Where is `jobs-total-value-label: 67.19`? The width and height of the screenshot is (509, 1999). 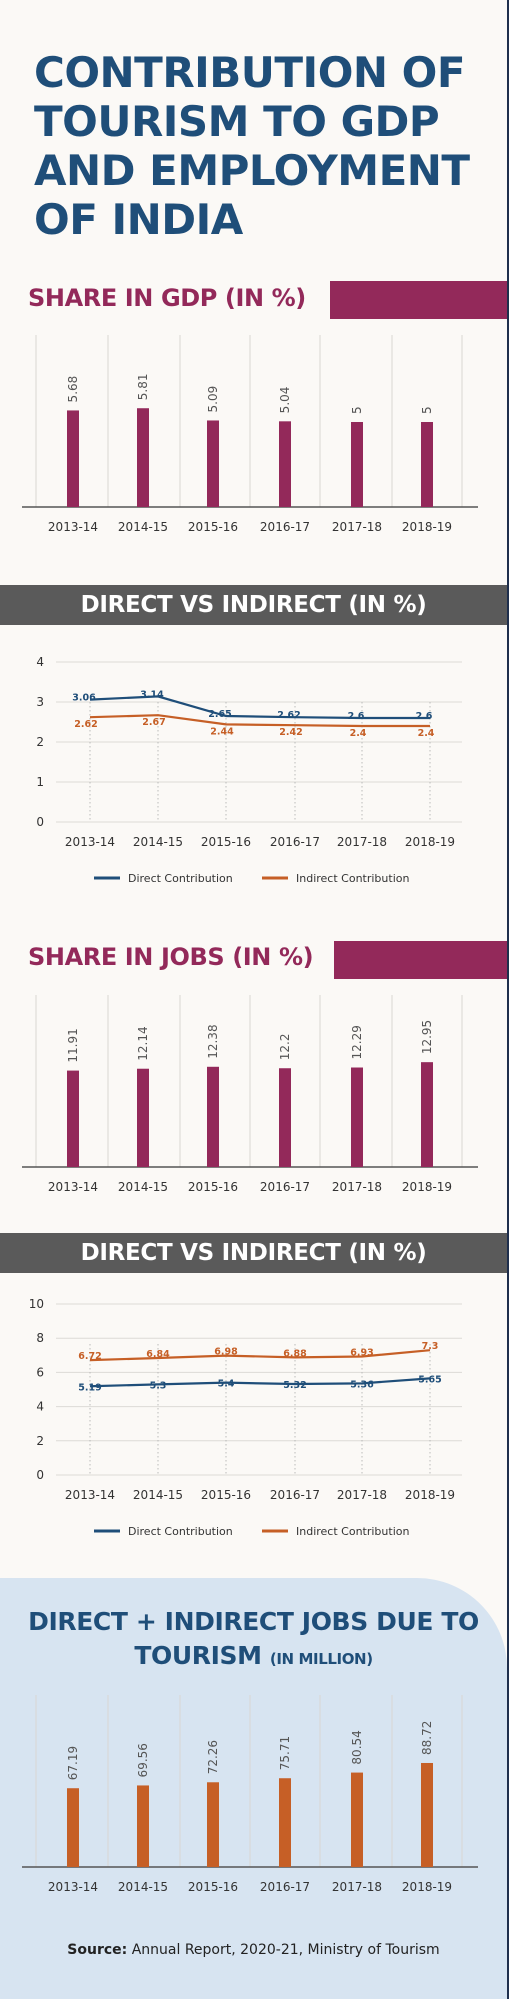 jobs-total-value-label: 67.19 is located at coordinates (73, 1763).